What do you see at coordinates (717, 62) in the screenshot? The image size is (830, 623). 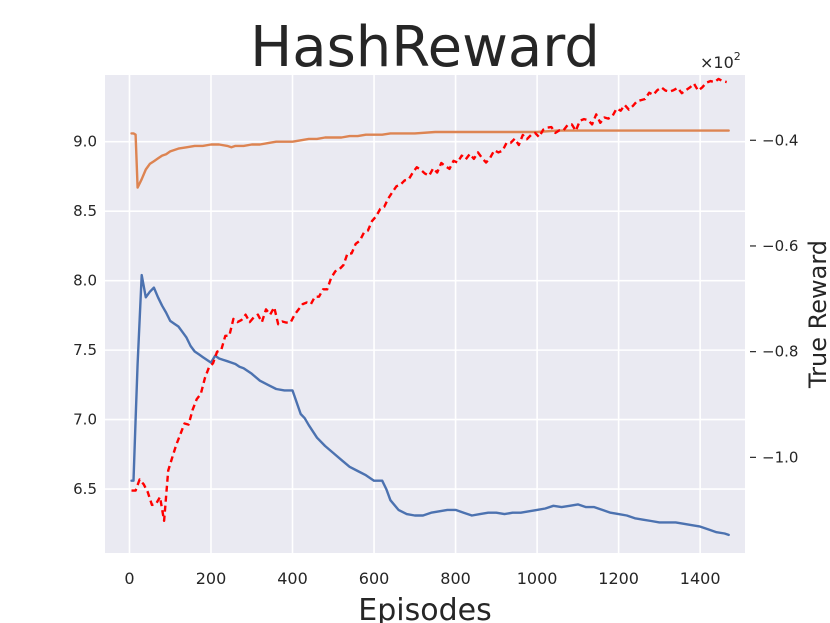 I see `multiplier-base: ×10` at bounding box center [717, 62].